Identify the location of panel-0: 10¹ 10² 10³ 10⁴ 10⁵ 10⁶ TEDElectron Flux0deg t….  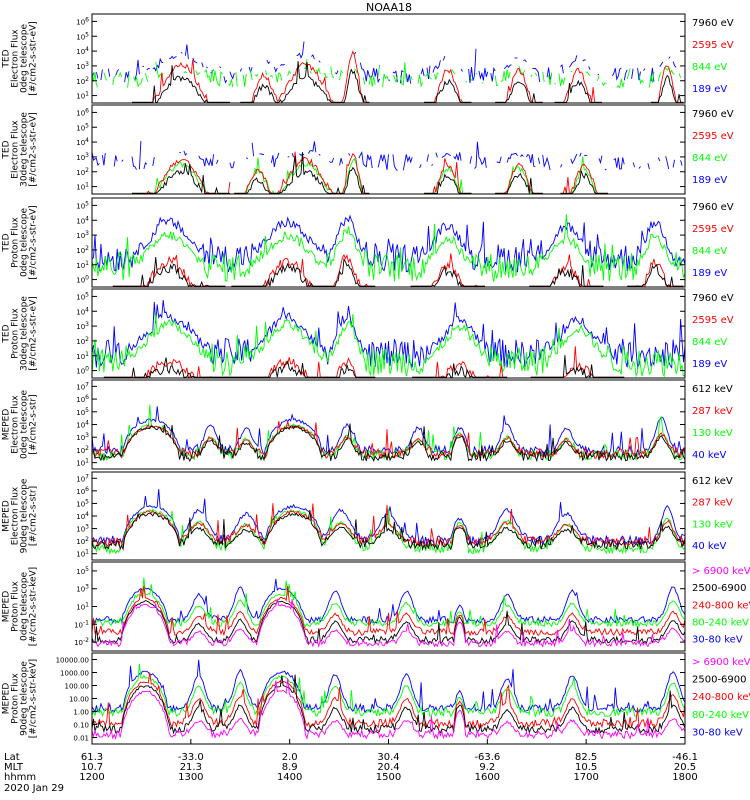
(368, 58).